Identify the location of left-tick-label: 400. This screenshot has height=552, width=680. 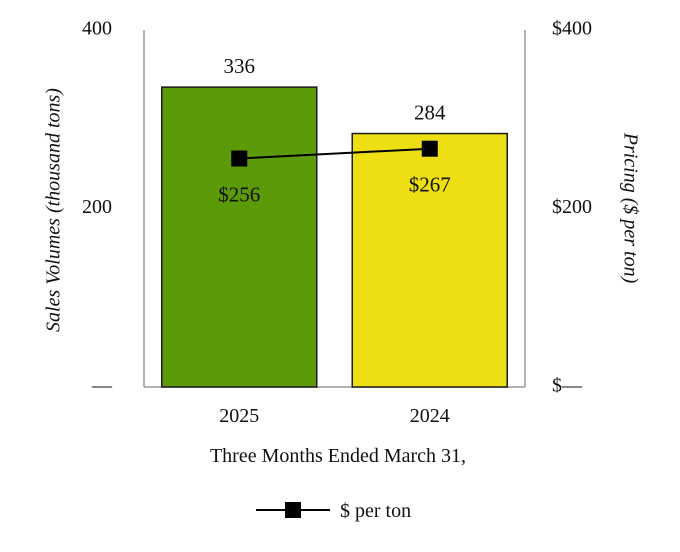
(97, 29).